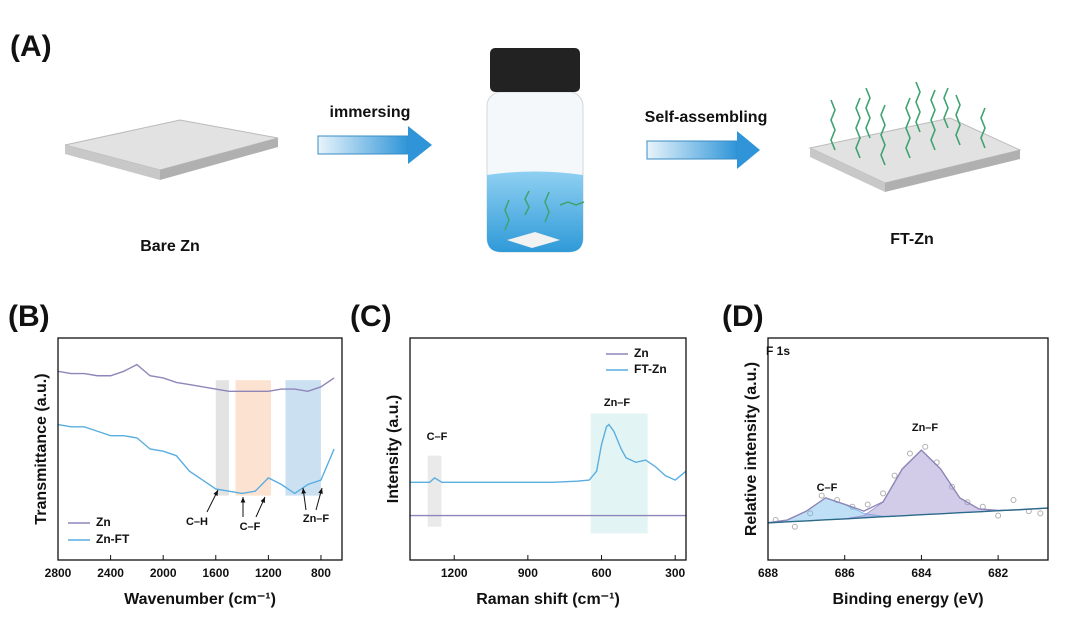  I want to click on y-axis-label: Transmittance (a.u.), so click(41, 448).